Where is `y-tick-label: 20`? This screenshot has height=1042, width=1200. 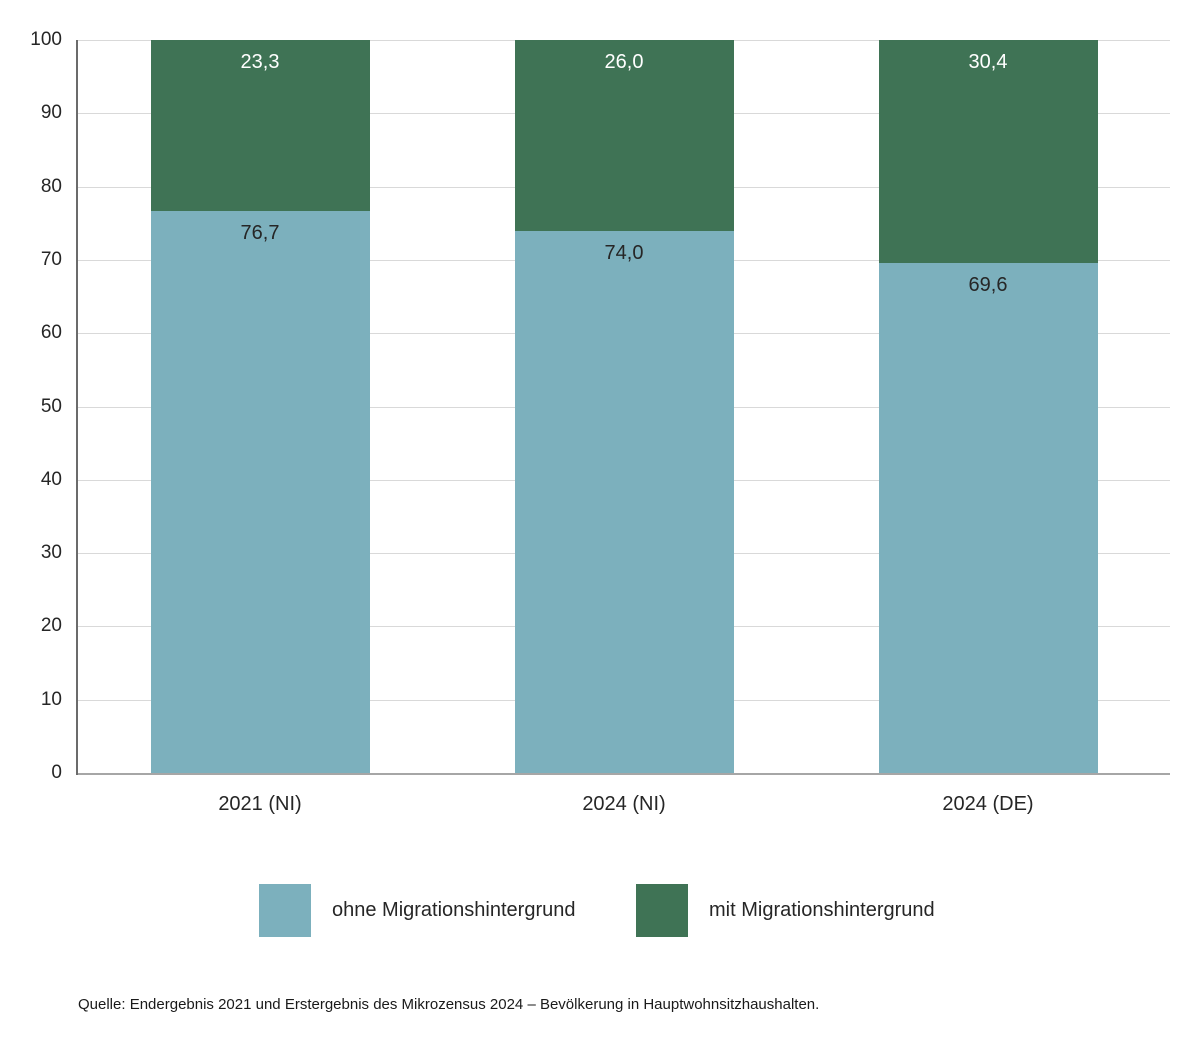 y-tick-label: 20 is located at coordinates (51, 626).